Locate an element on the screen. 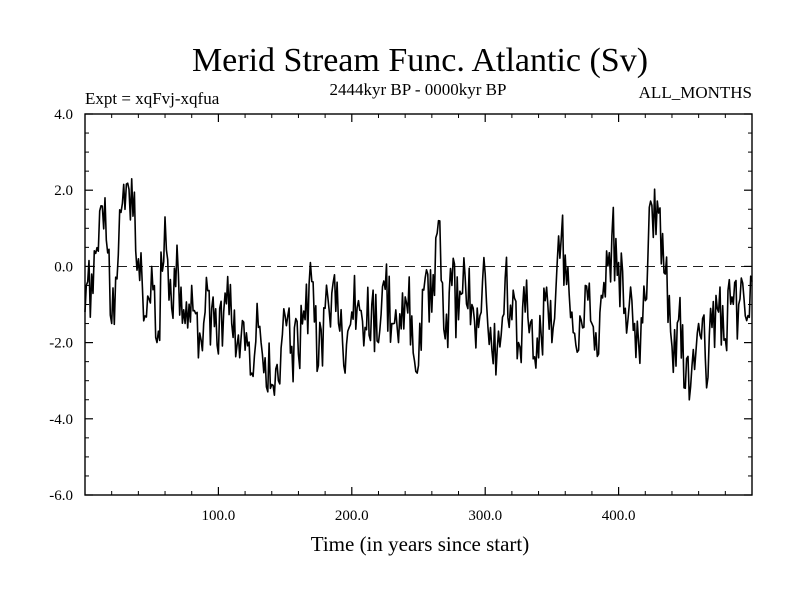 Image resolution: width=800 pixels, height=600 pixels. x-axis-label: Time (in years since start) is located at coordinates (420, 544).